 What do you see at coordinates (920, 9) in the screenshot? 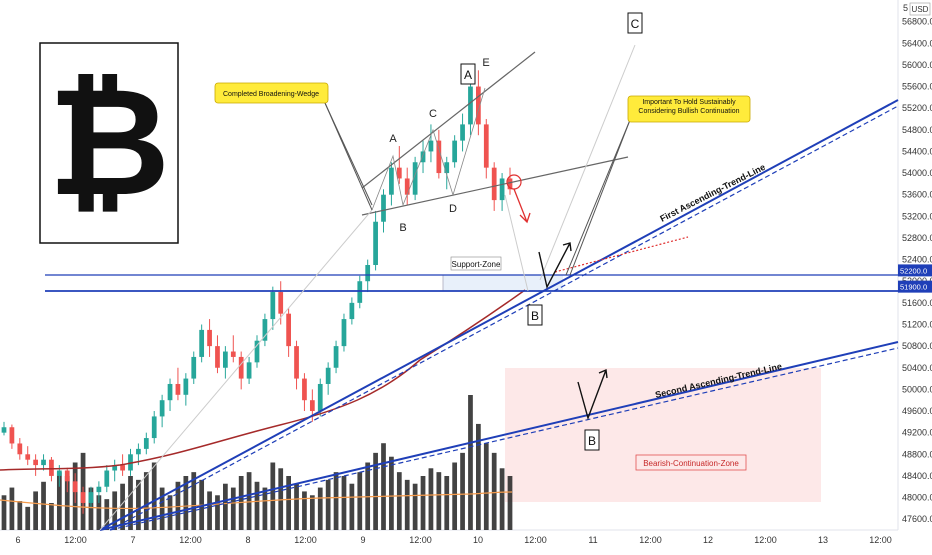
I see `currency-label: USD` at bounding box center [920, 9].